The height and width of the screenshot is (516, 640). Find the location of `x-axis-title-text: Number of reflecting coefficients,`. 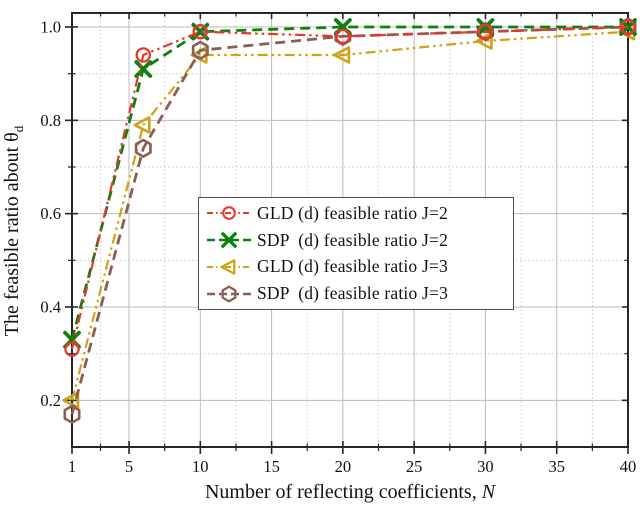

x-axis-title-text: Number of reflecting coefficients, is located at coordinates (343, 492).